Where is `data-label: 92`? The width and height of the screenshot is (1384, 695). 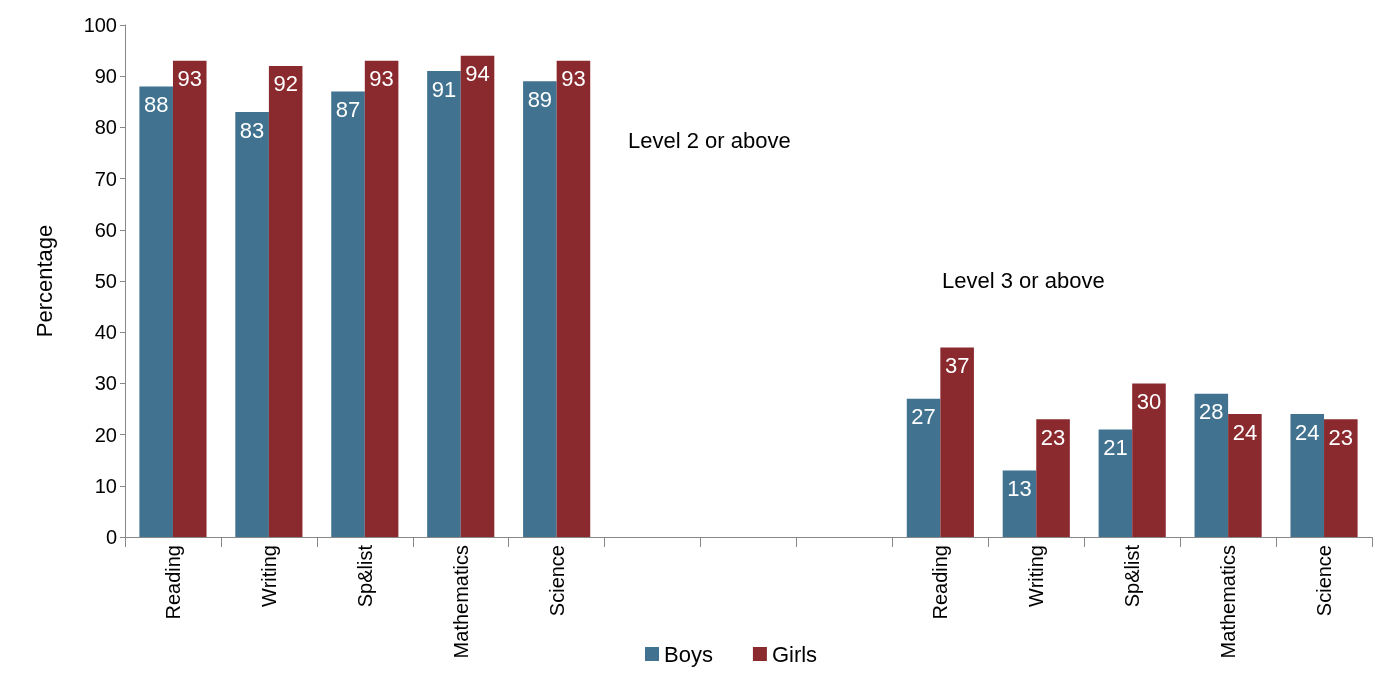 data-label: 92 is located at coordinates (285, 84).